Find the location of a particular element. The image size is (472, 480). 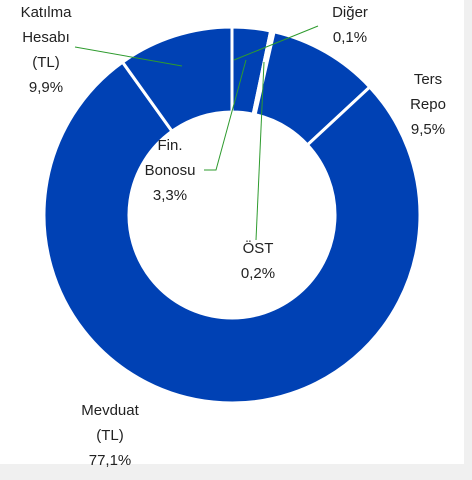

label-name: Fin. Bonosu is located at coordinates (170, 158).